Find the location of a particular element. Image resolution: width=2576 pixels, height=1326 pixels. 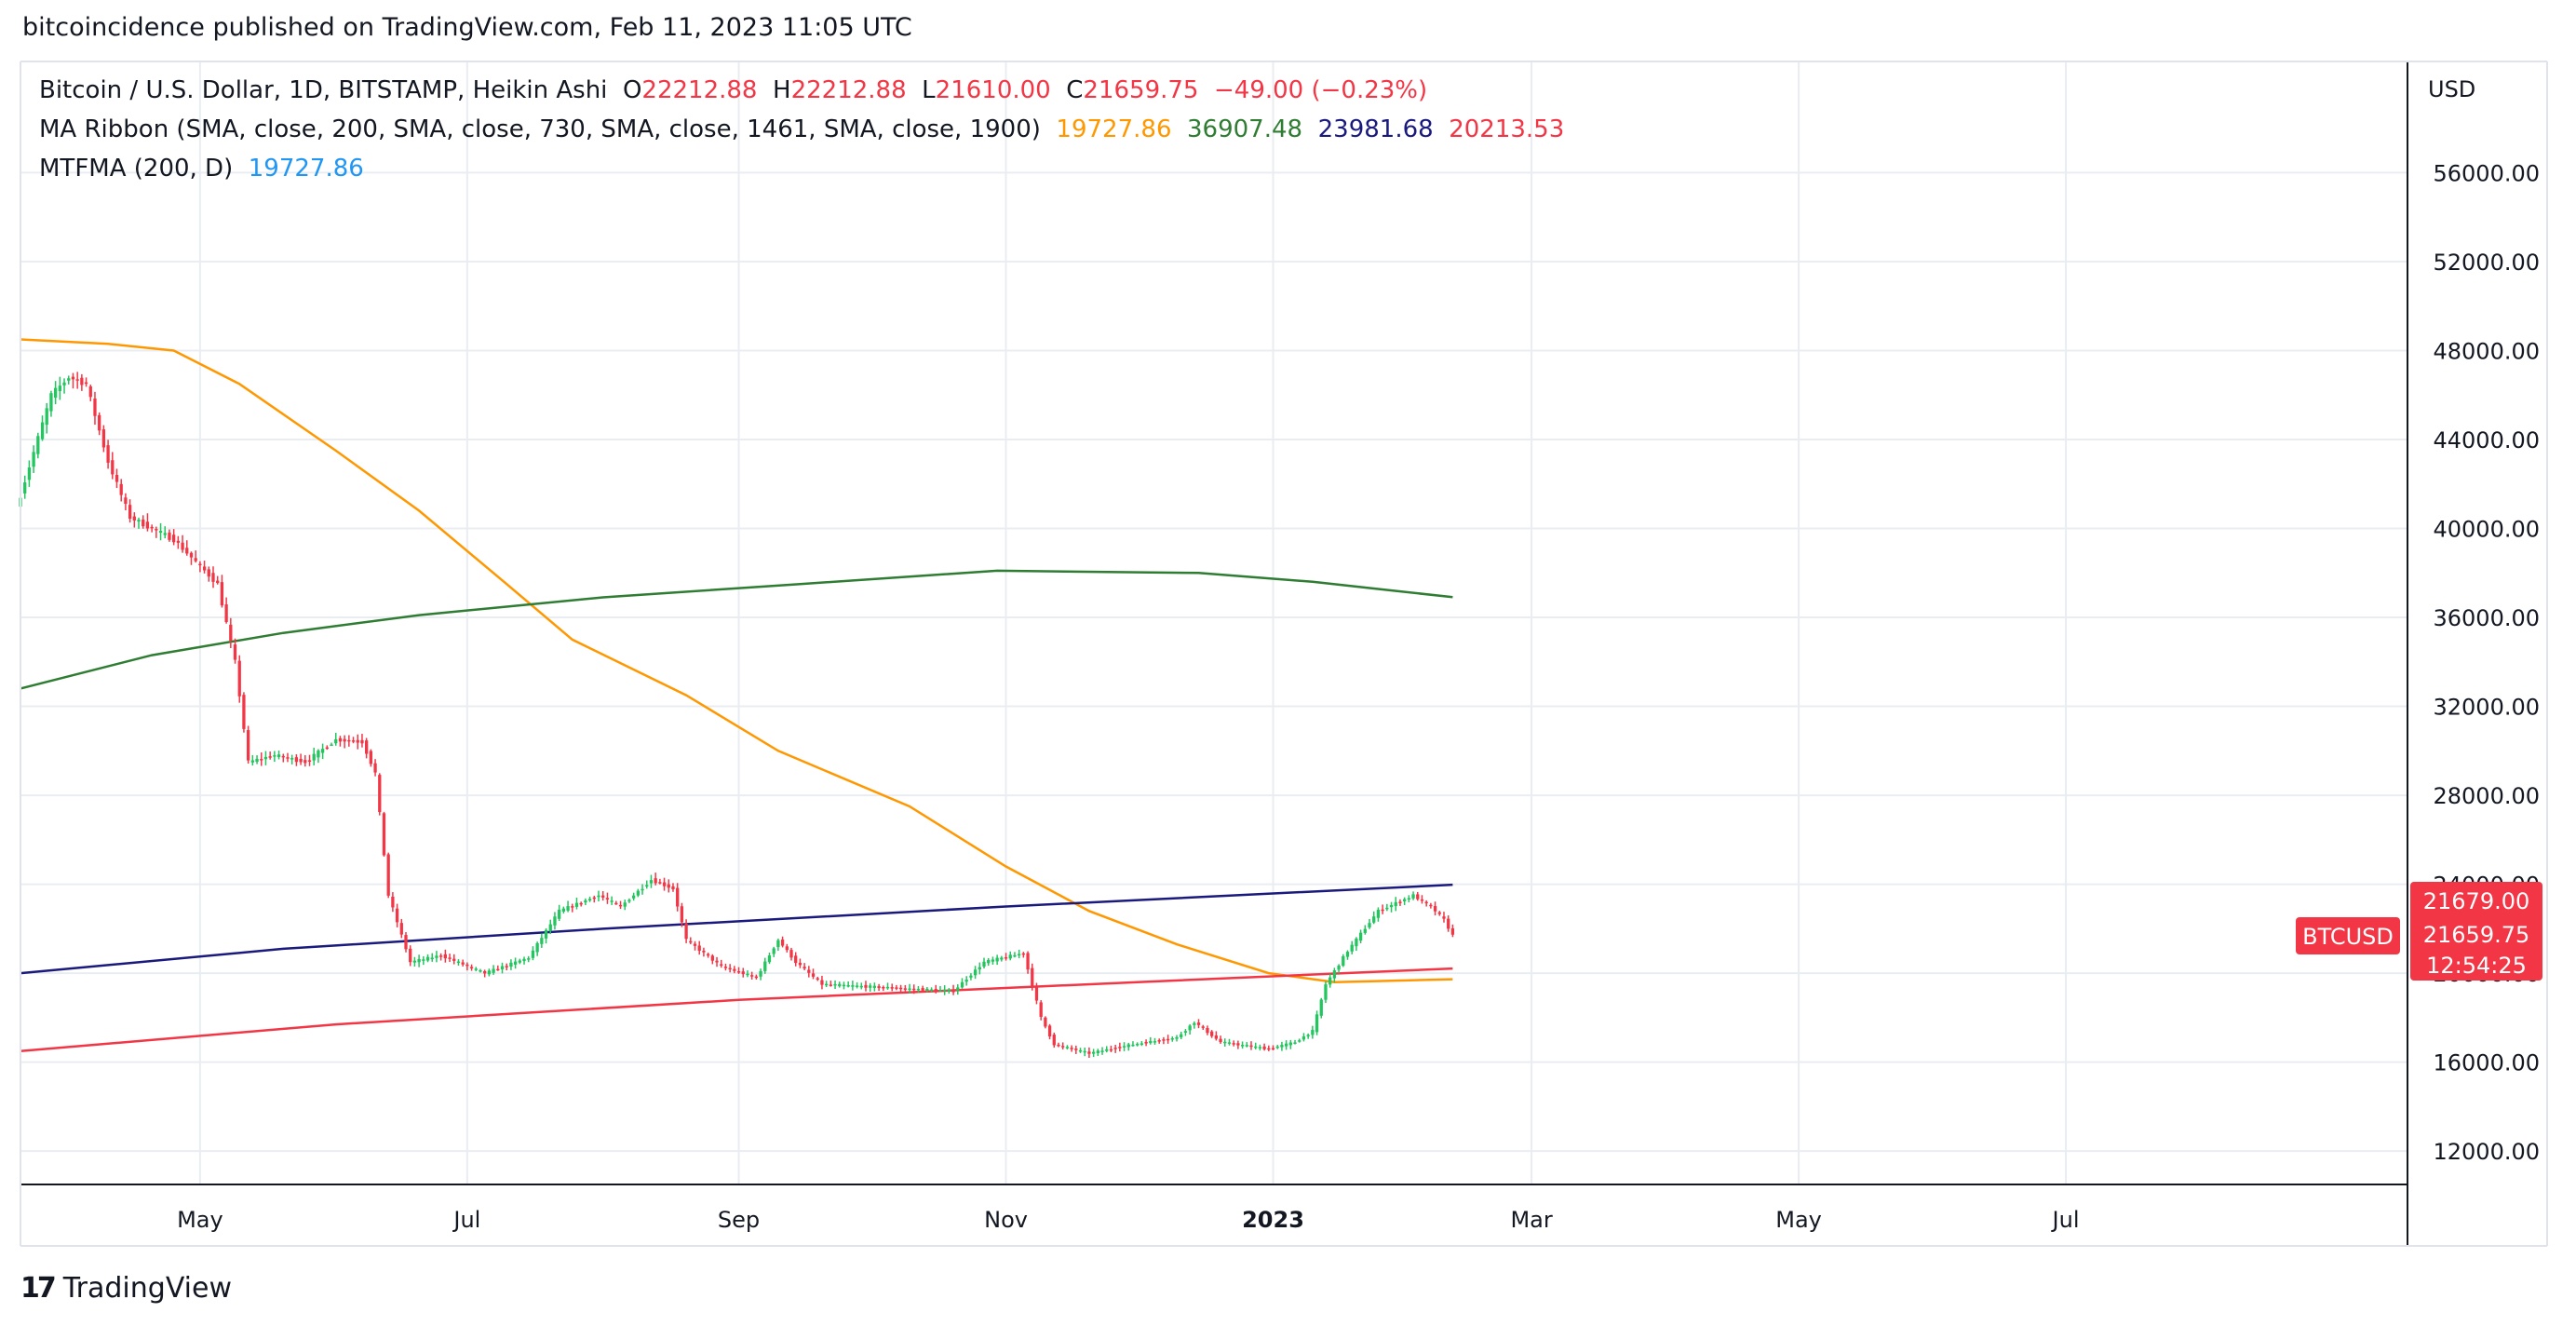

footer-logo: 17 TradingView is located at coordinates (126, 1288).